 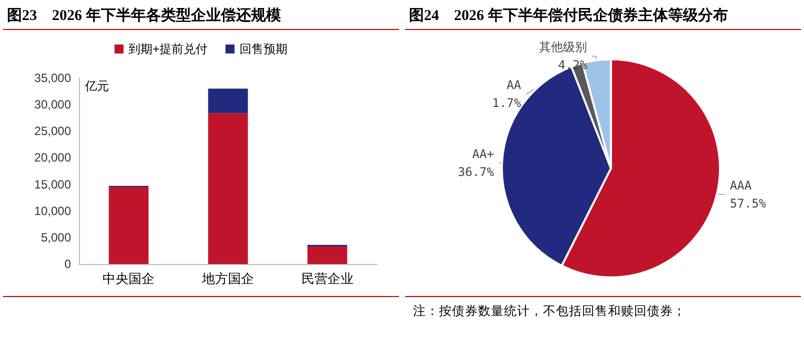 What do you see at coordinates (53, 78) in the screenshot?
I see `y-tick-label: 35,000` at bounding box center [53, 78].